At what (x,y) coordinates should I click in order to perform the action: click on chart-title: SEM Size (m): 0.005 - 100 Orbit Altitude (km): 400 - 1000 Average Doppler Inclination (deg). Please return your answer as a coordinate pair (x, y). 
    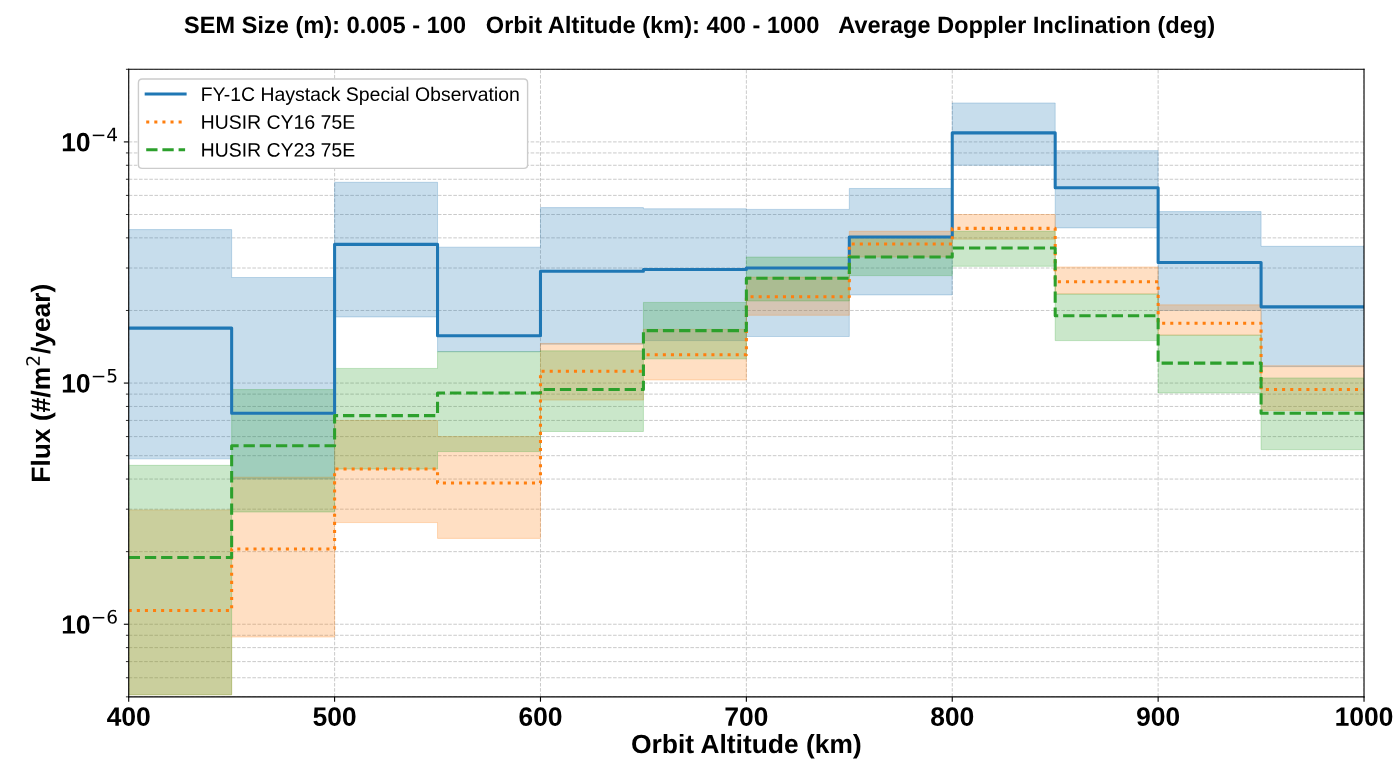
    Looking at the image, I should click on (699, 27).